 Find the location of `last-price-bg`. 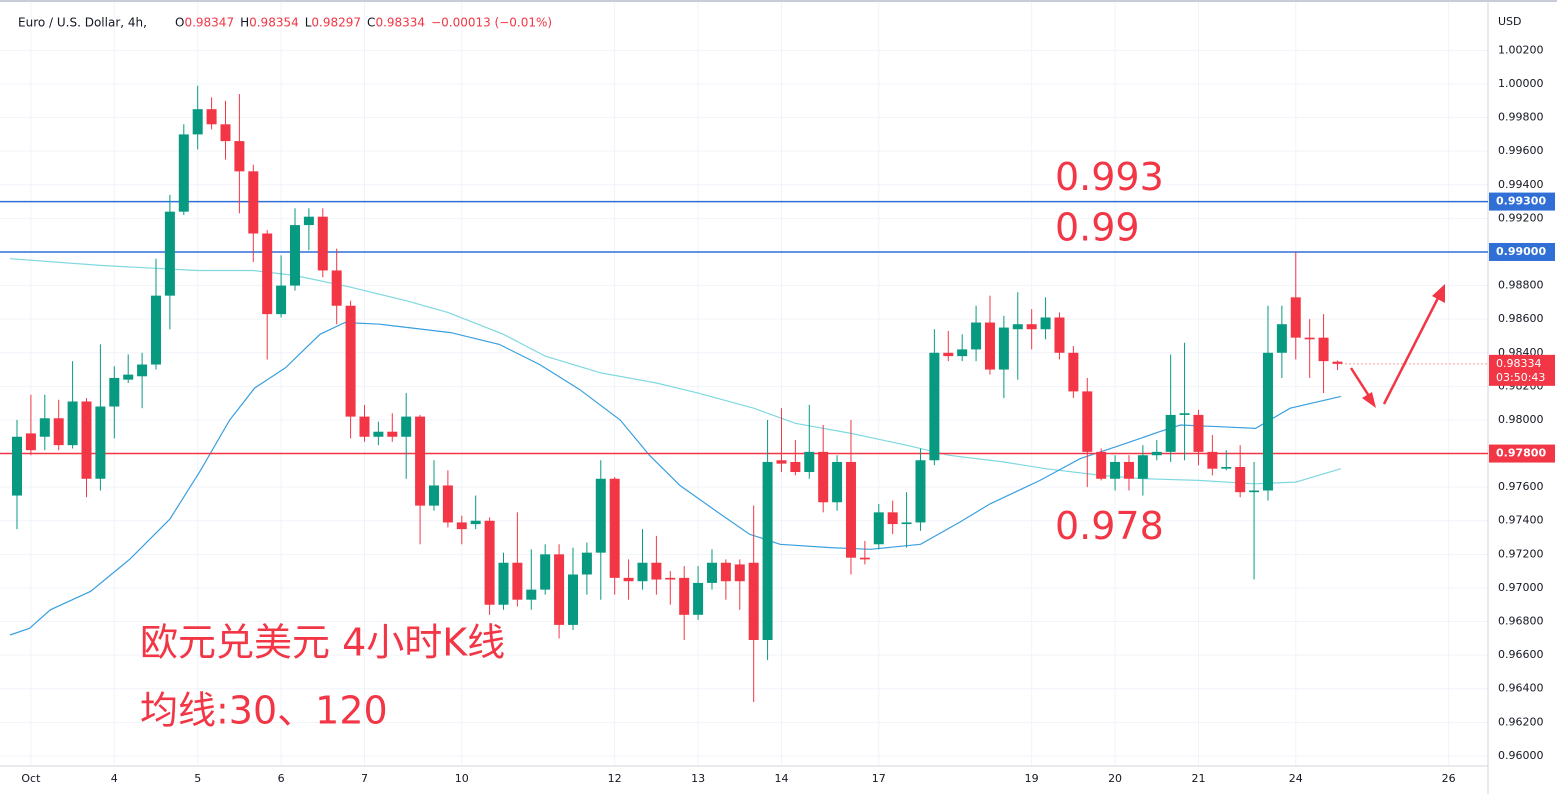

last-price-bg is located at coordinates (1522, 370).